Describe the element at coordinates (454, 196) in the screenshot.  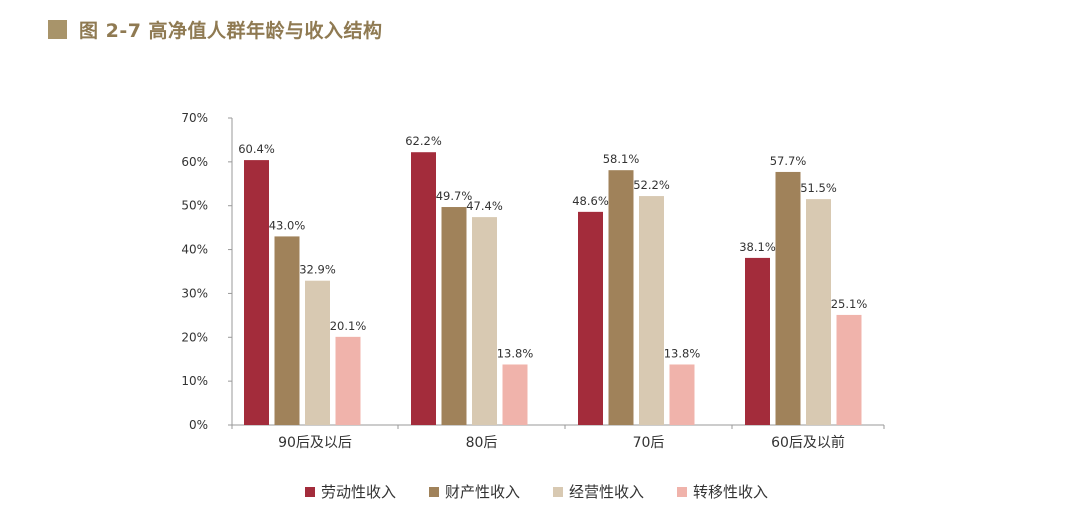
I see `bar-value-label: 49.7%` at that location.